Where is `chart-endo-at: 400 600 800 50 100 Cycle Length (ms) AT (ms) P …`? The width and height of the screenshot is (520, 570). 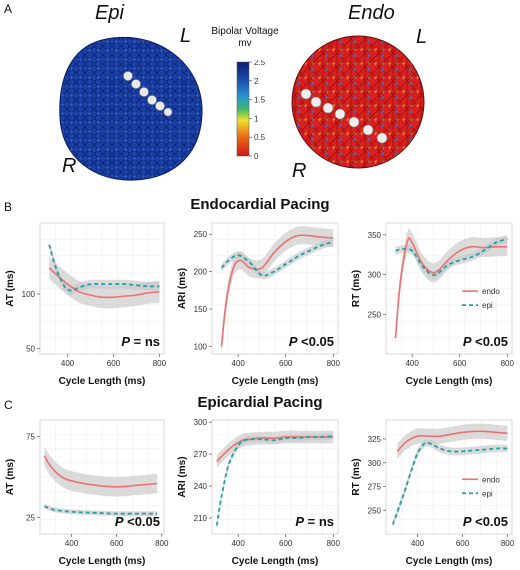 chart-endo-at: 400 600 800 50 100 Cycle Length (ms) AT (ms) P … is located at coordinates (86, 304).